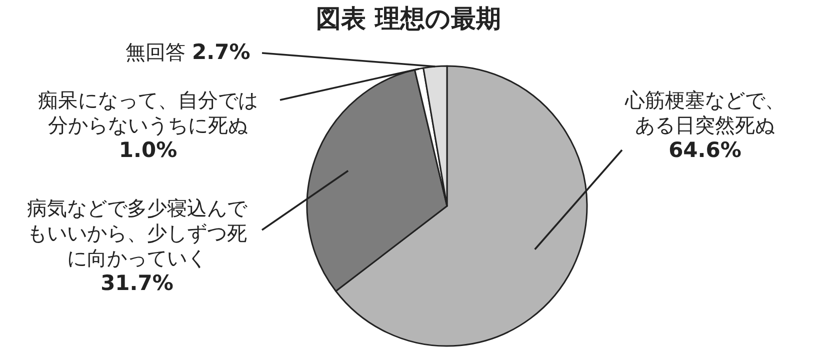  Describe the element at coordinates (148, 112) in the screenshot. I see `slice-label: 痴呆になって、自分では分からないうちに死ぬ` at that location.